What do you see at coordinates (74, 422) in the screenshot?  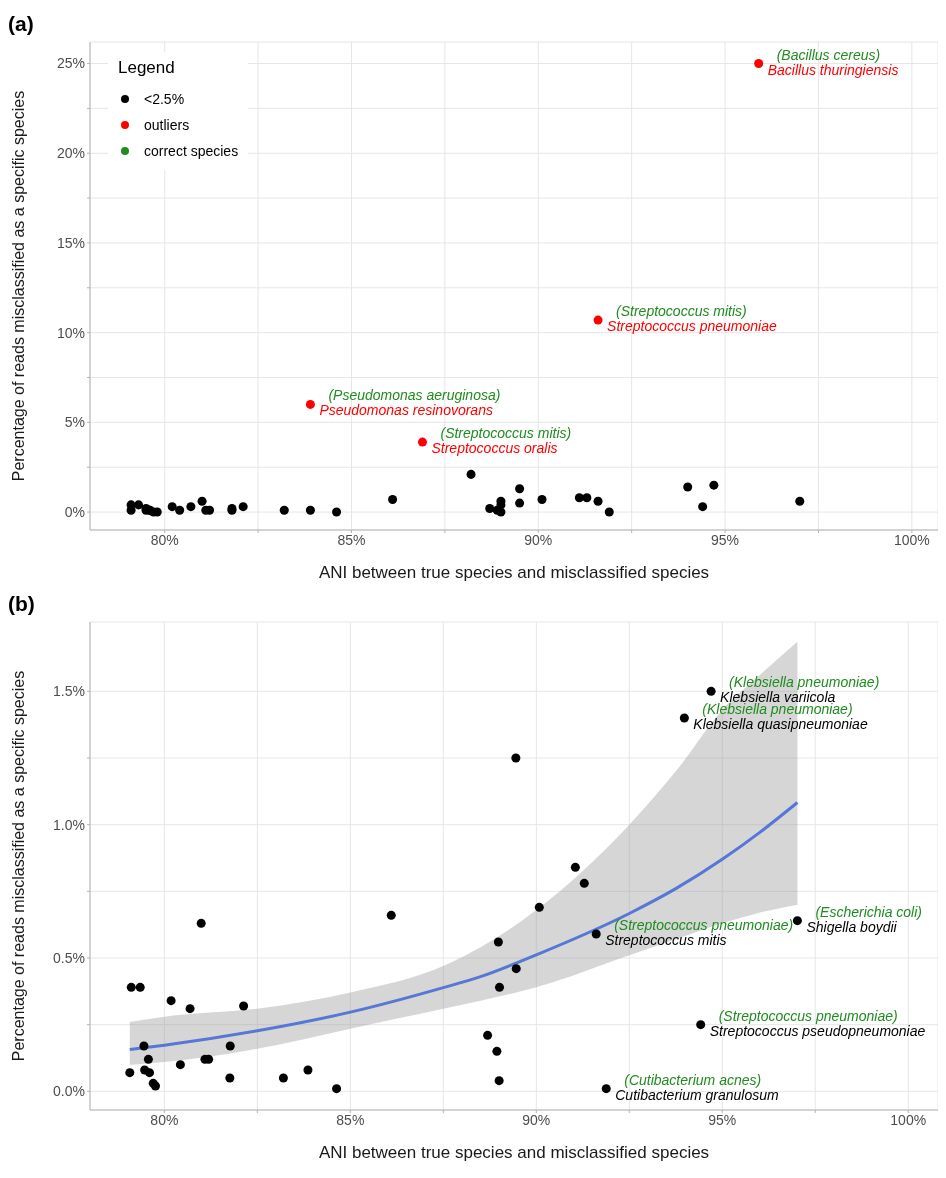 I see `y-tick-label: 5%` at bounding box center [74, 422].